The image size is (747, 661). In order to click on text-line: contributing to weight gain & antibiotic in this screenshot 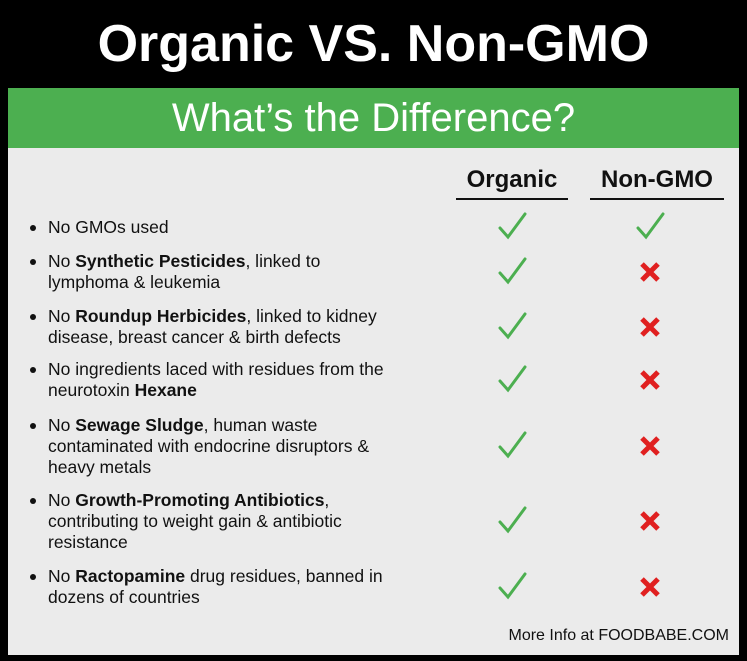, I will do `click(258, 521)`.